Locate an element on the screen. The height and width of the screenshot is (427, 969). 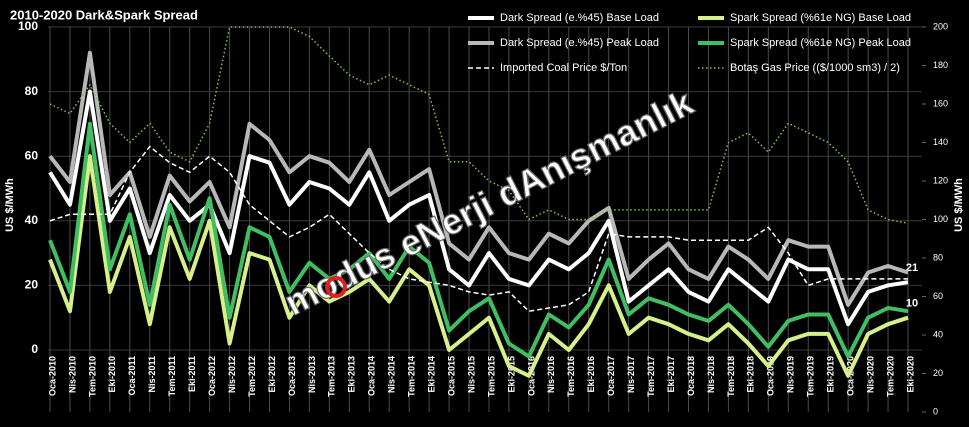
y2-tick-label: 100 is located at coordinates (940, 219).